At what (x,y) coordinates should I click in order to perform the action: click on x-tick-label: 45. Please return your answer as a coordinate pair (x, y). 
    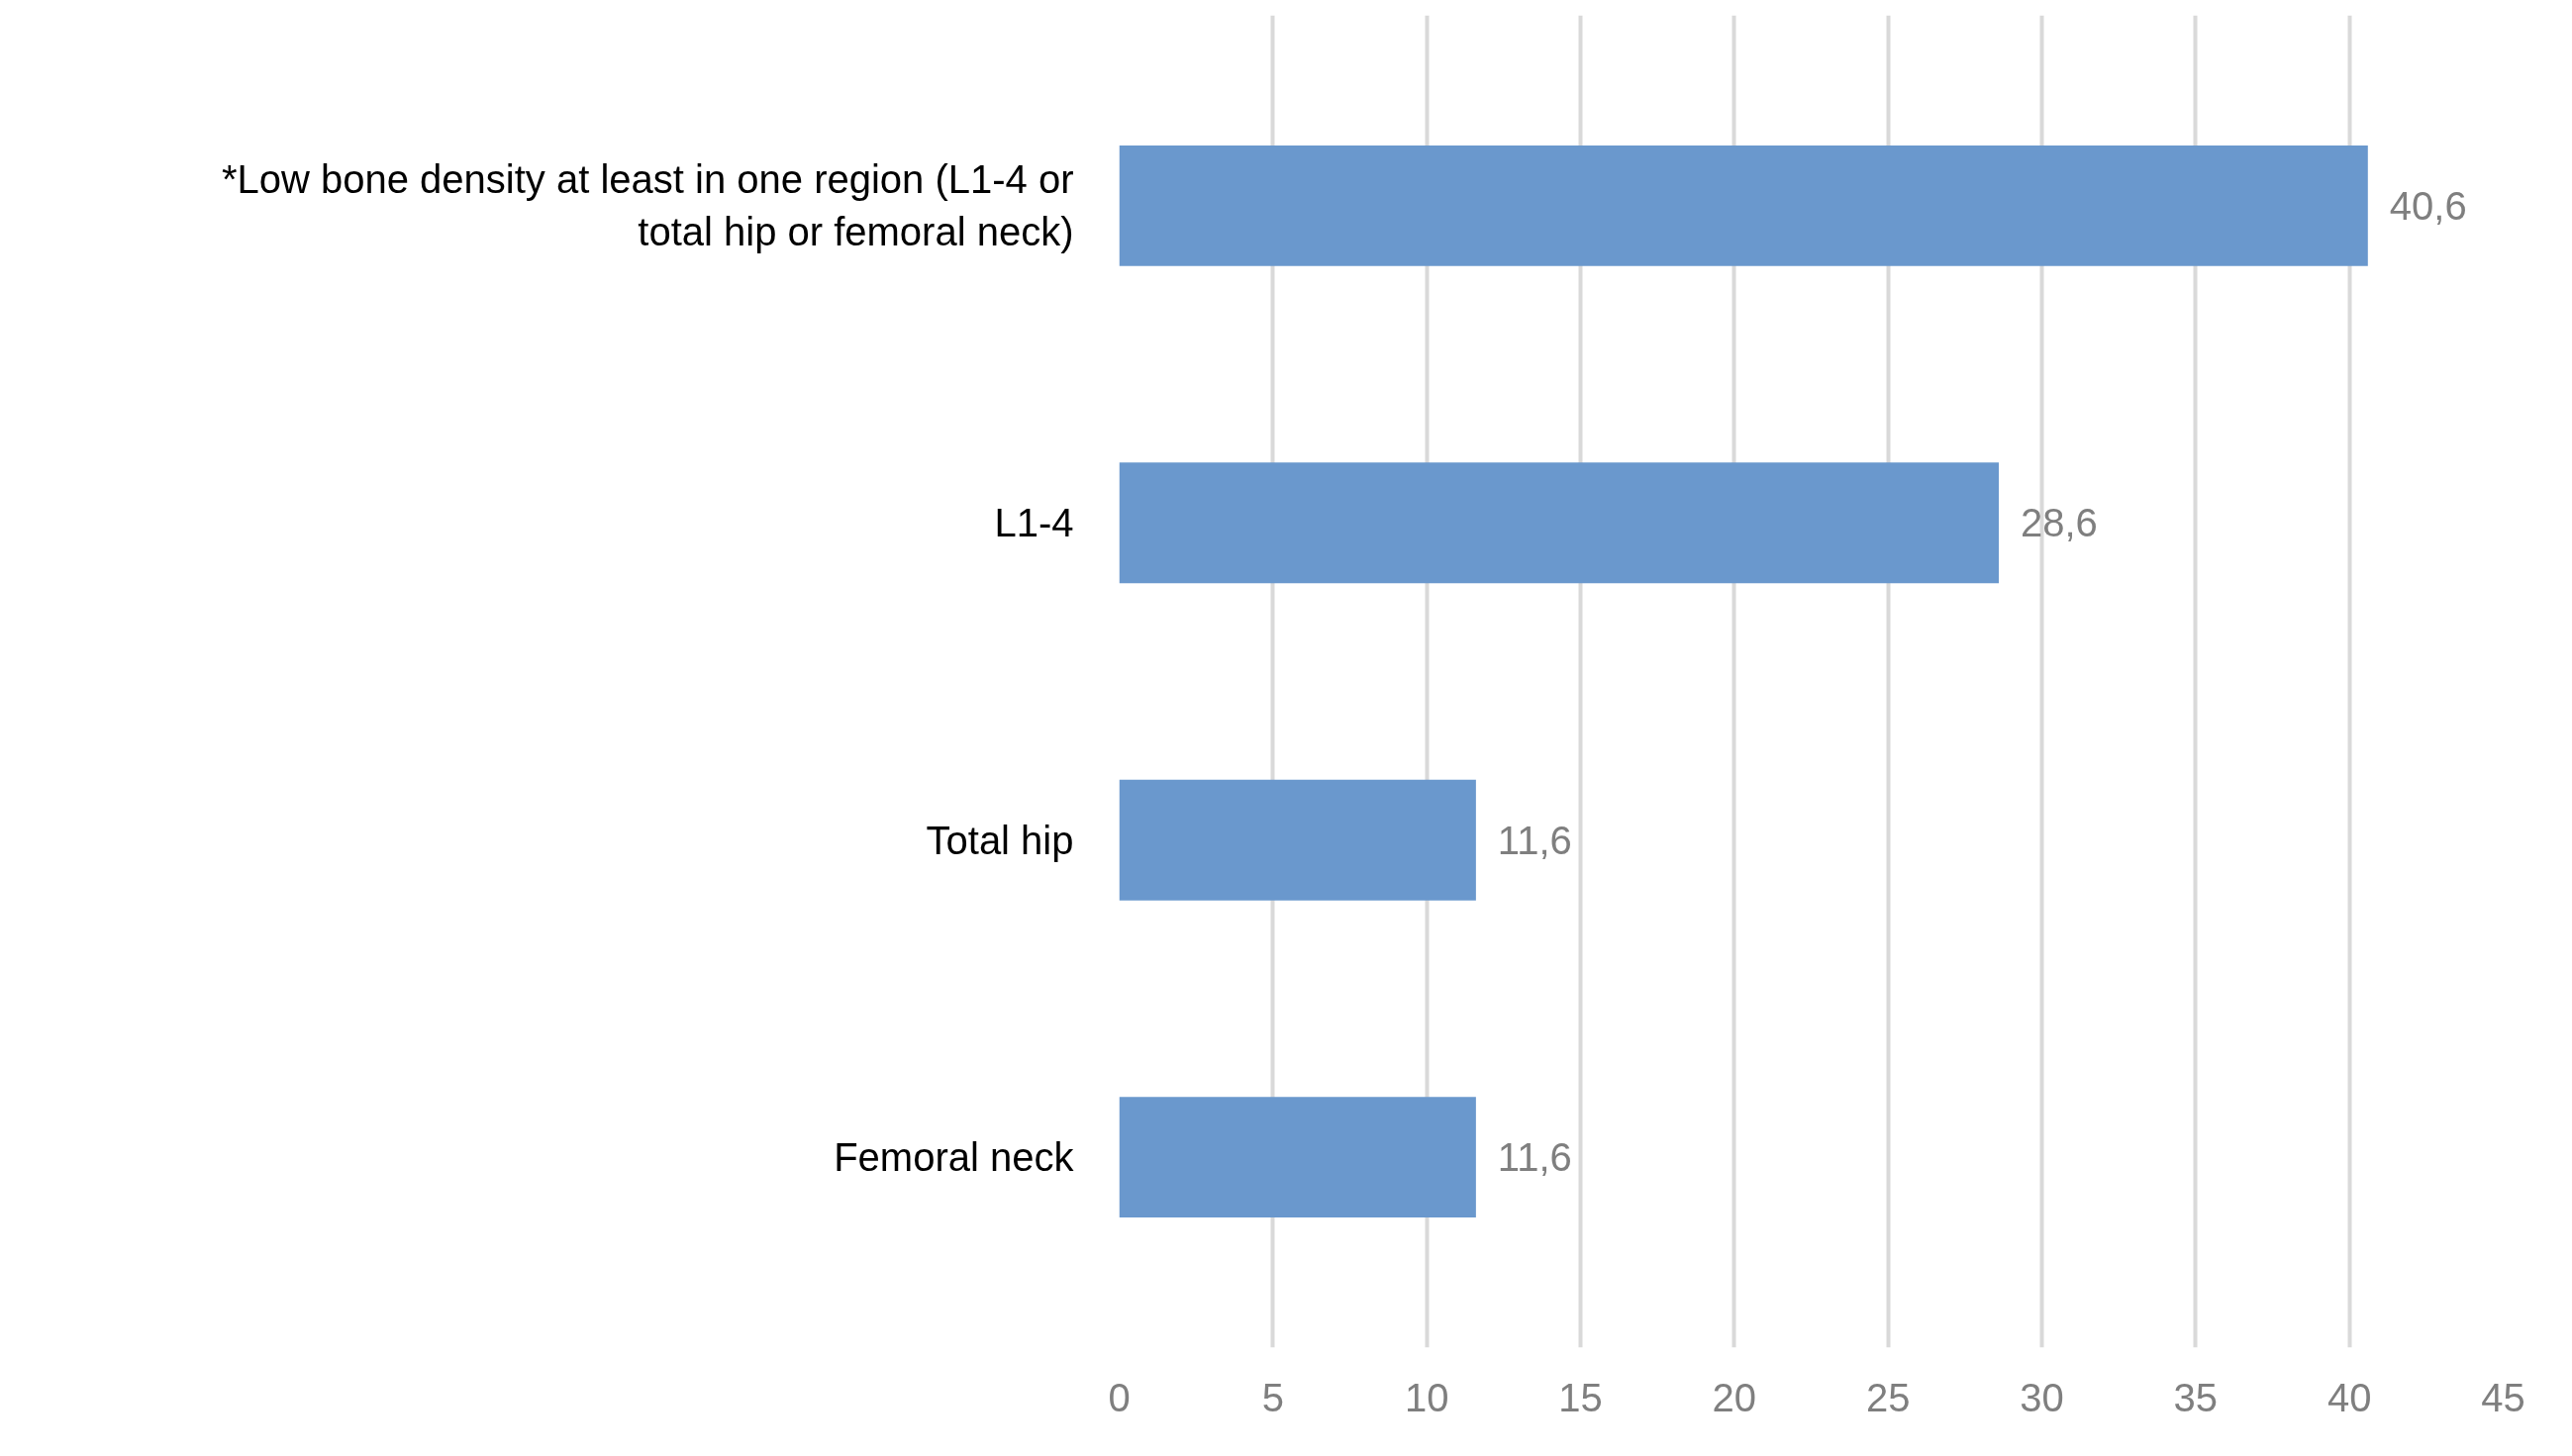
    Looking at the image, I should click on (2503, 1397).